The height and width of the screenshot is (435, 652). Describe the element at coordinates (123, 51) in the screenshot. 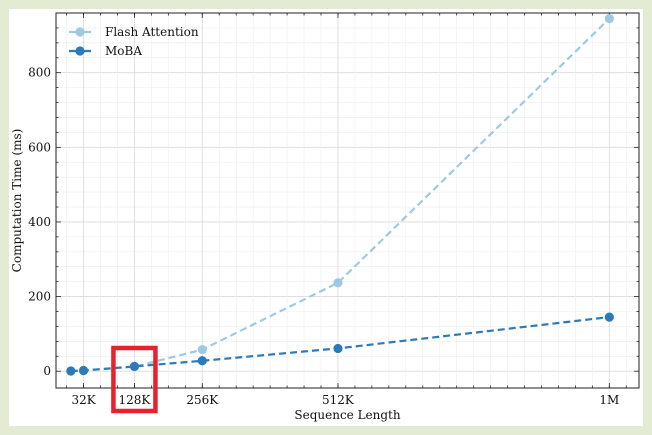

I see `legend-label-moba: MoBA` at that location.